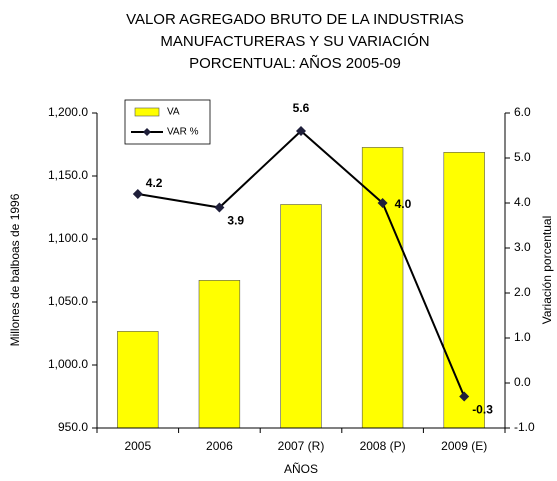 The width and height of the screenshot is (557, 481). What do you see at coordinates (183, 132) in the screenshot?
I see `legend-label: VAR %` at bounding box center [183, 132].